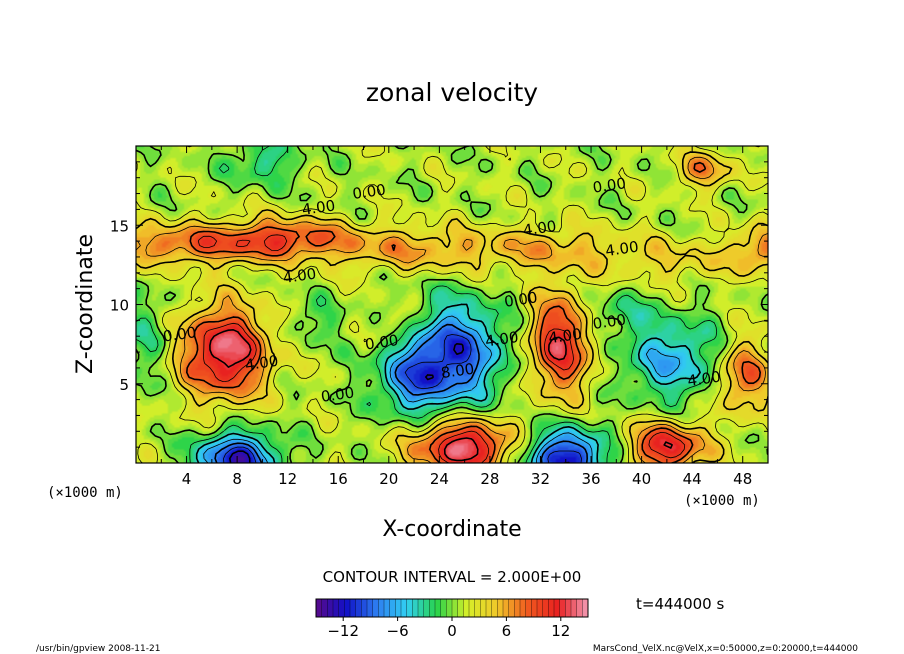 Image resolution: width=904 pixels, height=654 pixels. I want to click on colorbar-tick-label: 0, so click(452, 631).